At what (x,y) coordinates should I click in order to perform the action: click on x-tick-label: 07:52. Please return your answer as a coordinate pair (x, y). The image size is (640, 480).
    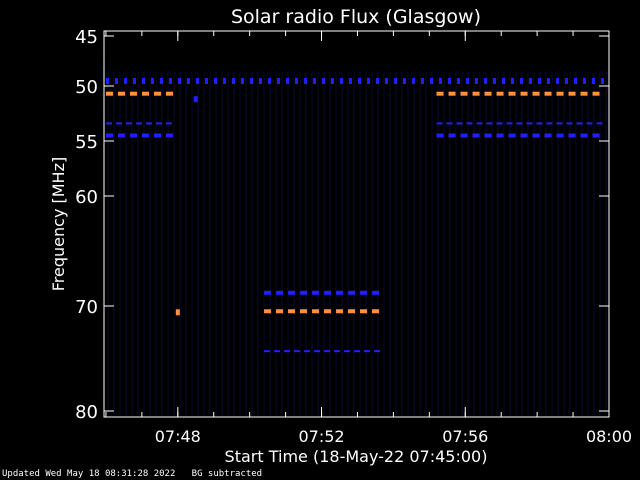
    Looking at the image, I should click on (321, 436).